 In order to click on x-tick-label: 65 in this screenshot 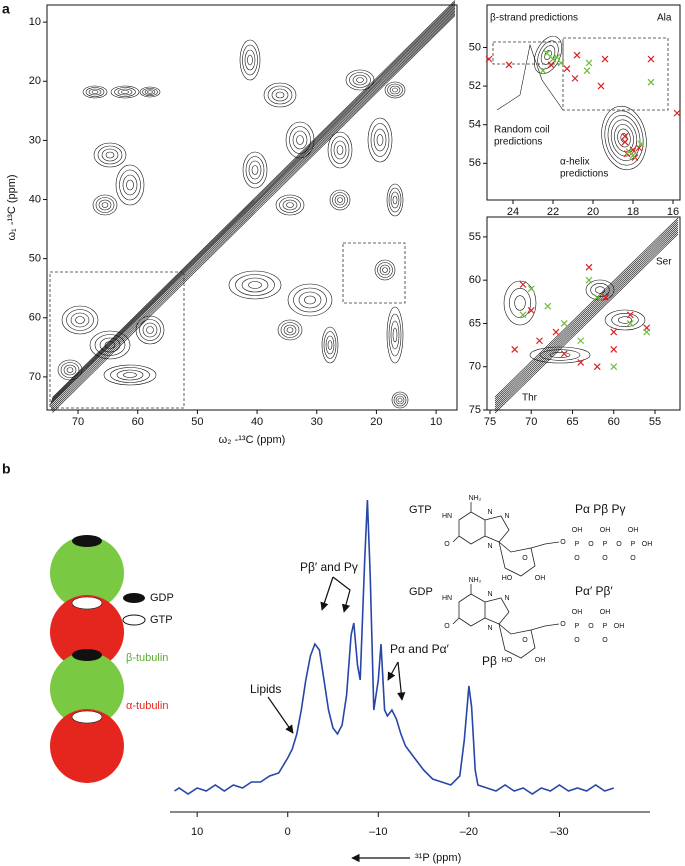, I will do `click(572, 422)`.